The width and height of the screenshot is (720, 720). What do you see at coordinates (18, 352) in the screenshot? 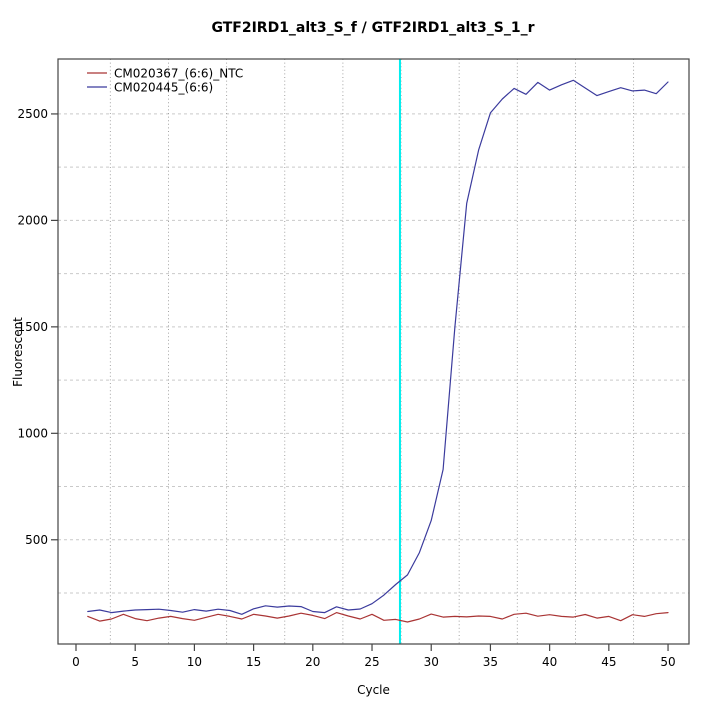
I see `y-axis-label: Fluorescent` at bounding box center [18, 352].